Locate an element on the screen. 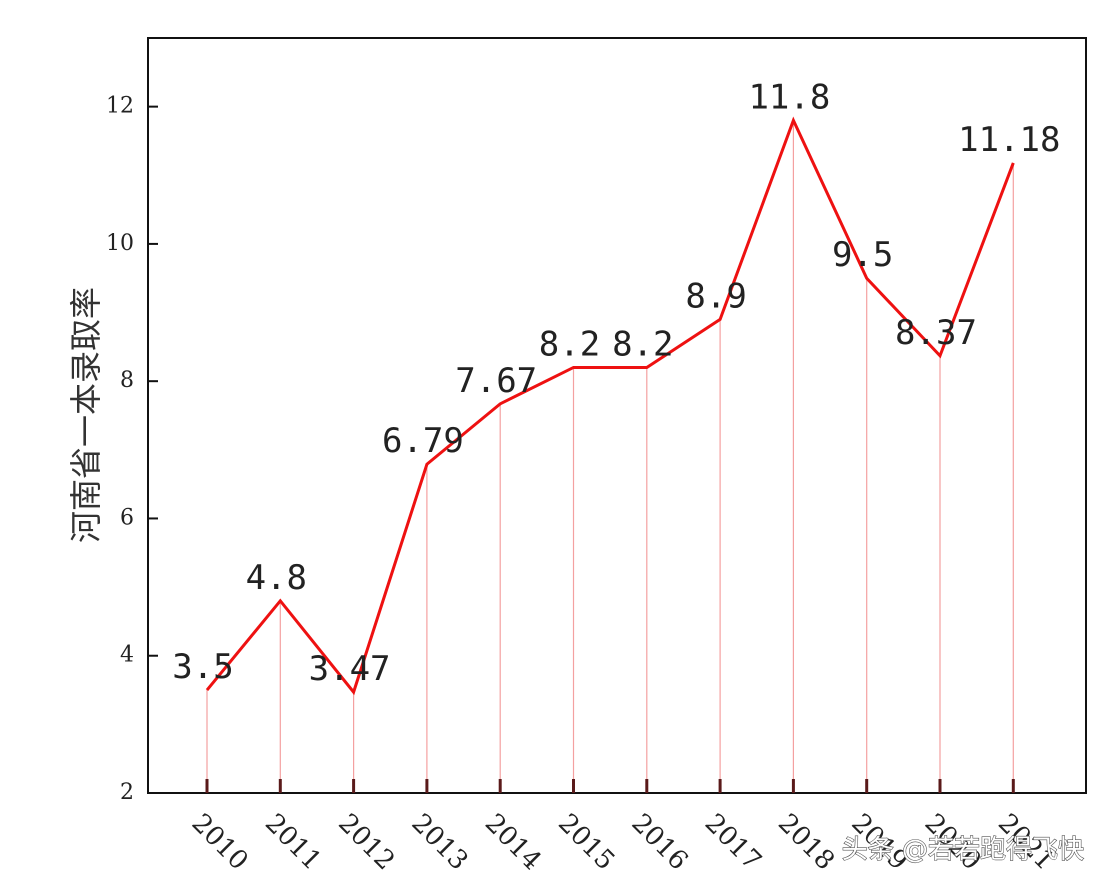 The height and width of the screenshot is (887, 1108). data-label-2015: 8.2 is located at coordinates (569, 344).